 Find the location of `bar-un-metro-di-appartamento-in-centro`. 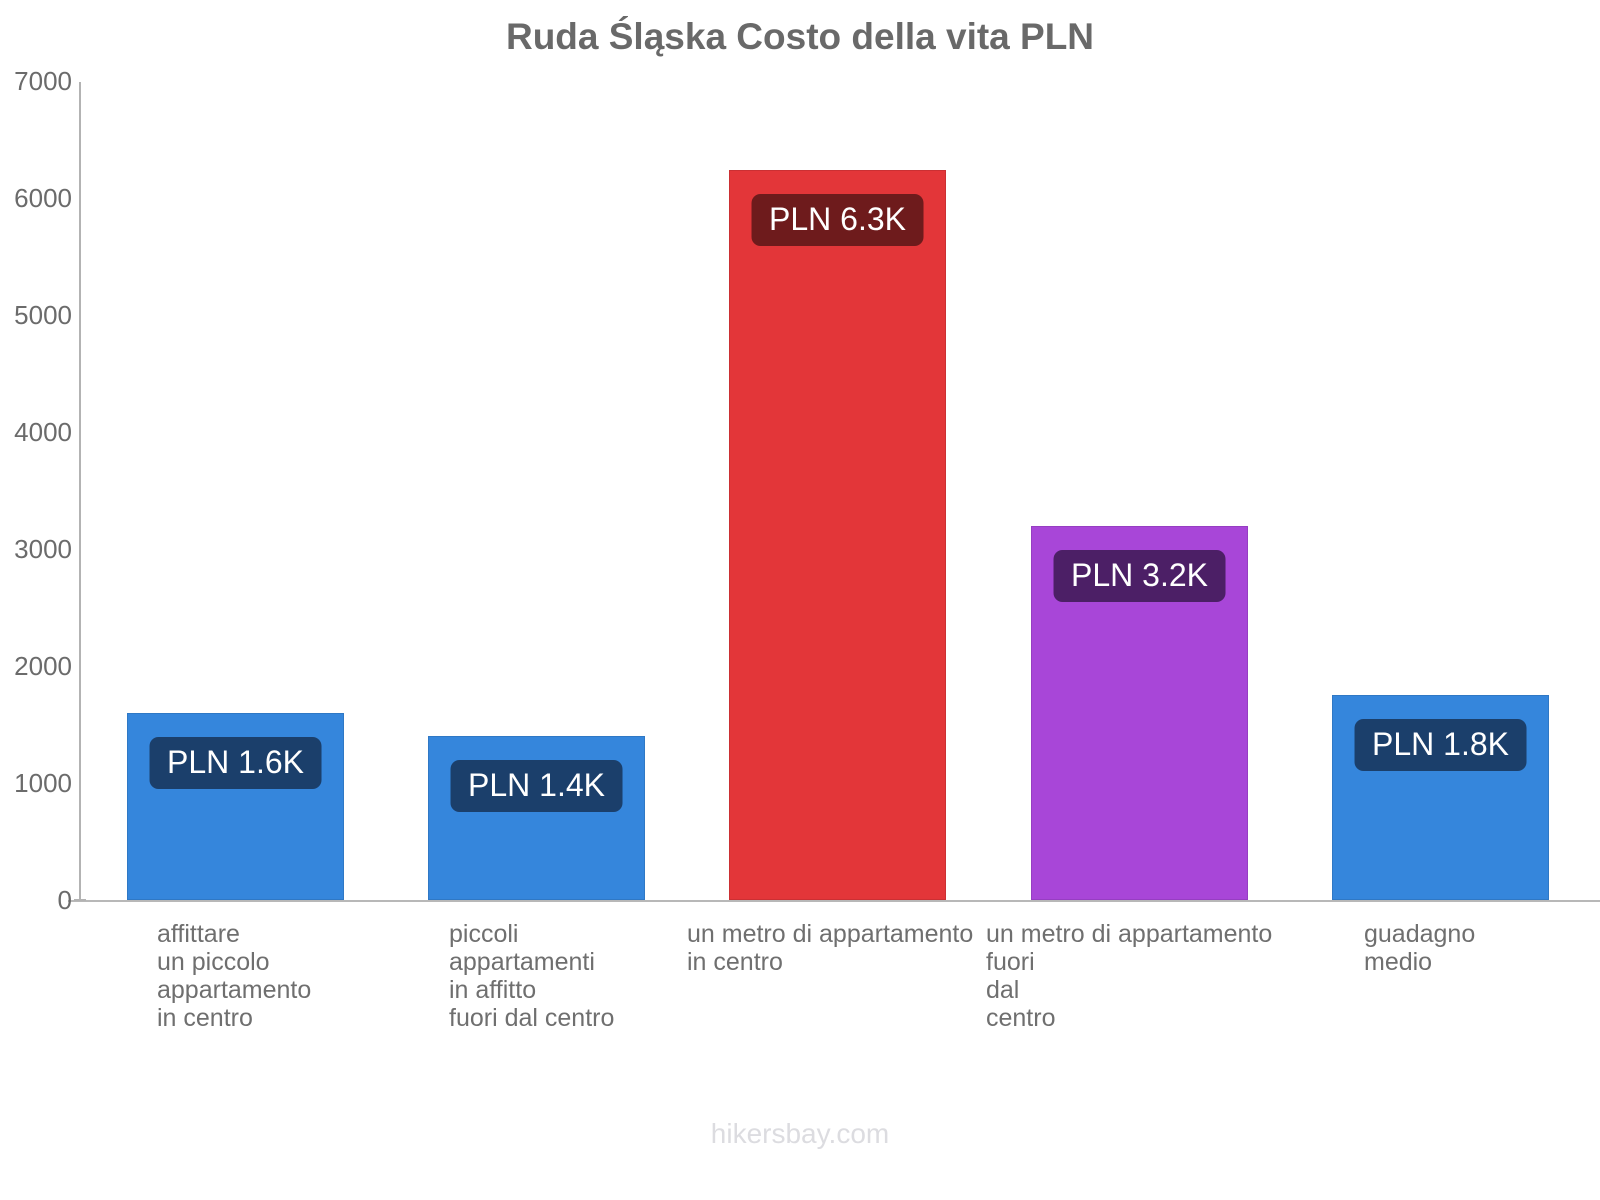

bar-un-metro-di-appartamento-in-centro is located at coordinates (837, 535).